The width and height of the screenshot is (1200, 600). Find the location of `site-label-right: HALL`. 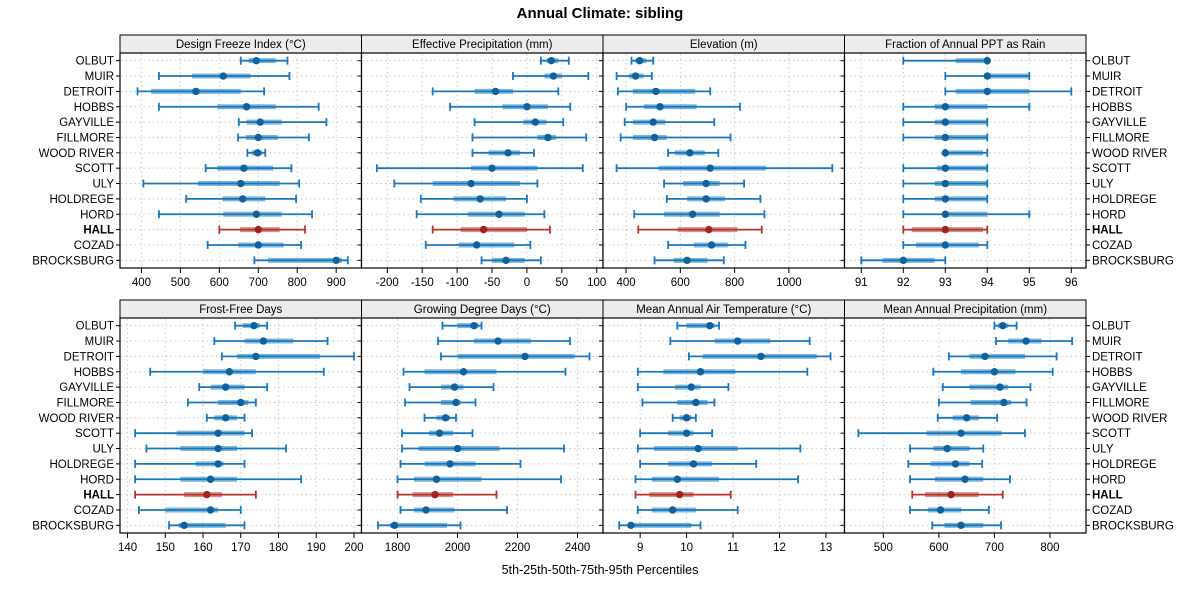

site-label-right: HALL is located at coordinates (1107, 496).